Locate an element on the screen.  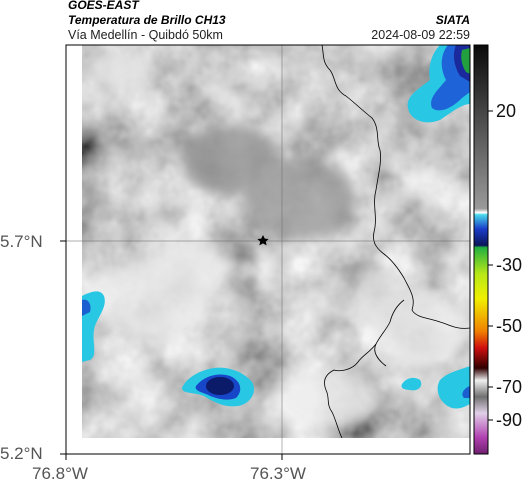
agency-label: SIATA is located at coordinates (452, 20).